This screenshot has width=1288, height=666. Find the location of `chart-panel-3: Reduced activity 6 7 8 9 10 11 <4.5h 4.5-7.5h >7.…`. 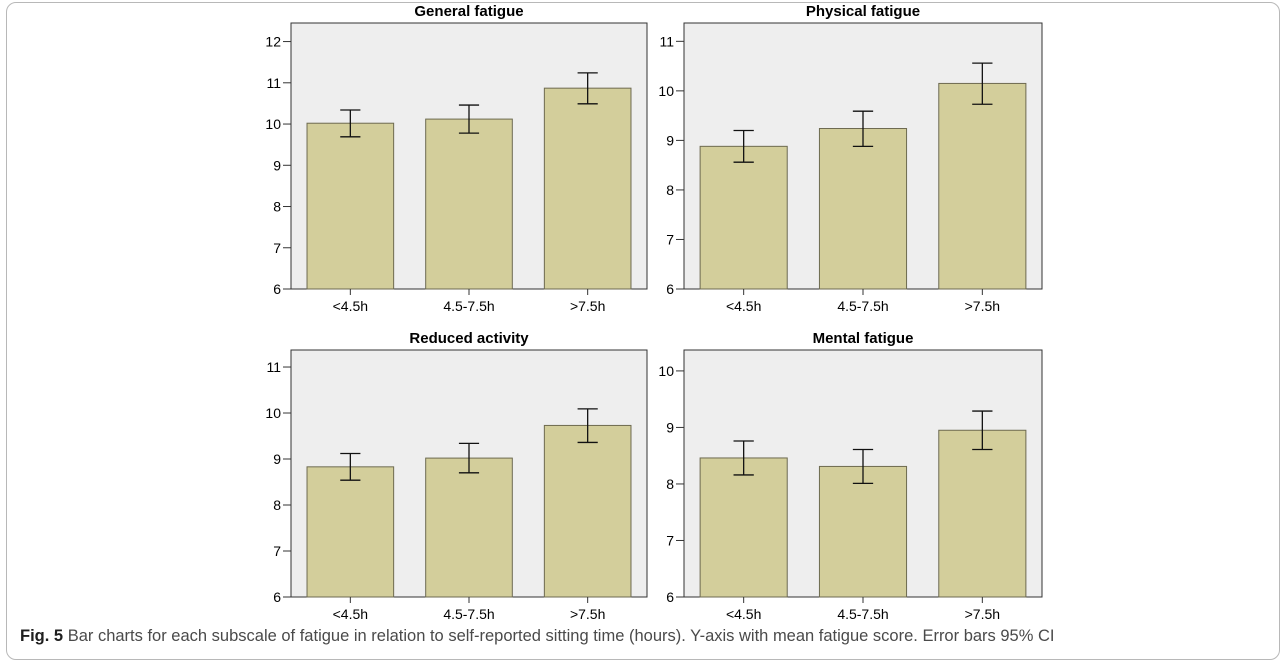

chart-panel-3: Reduced activity 6 7 8 9 10 11 <4.5h 4.5-7.5h >7.… is located at coordinates (456, 475).